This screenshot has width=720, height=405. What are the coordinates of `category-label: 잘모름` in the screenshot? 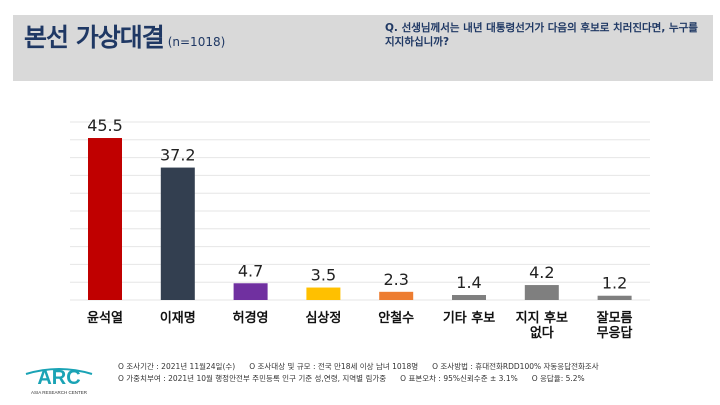 It's located at (615, 318).